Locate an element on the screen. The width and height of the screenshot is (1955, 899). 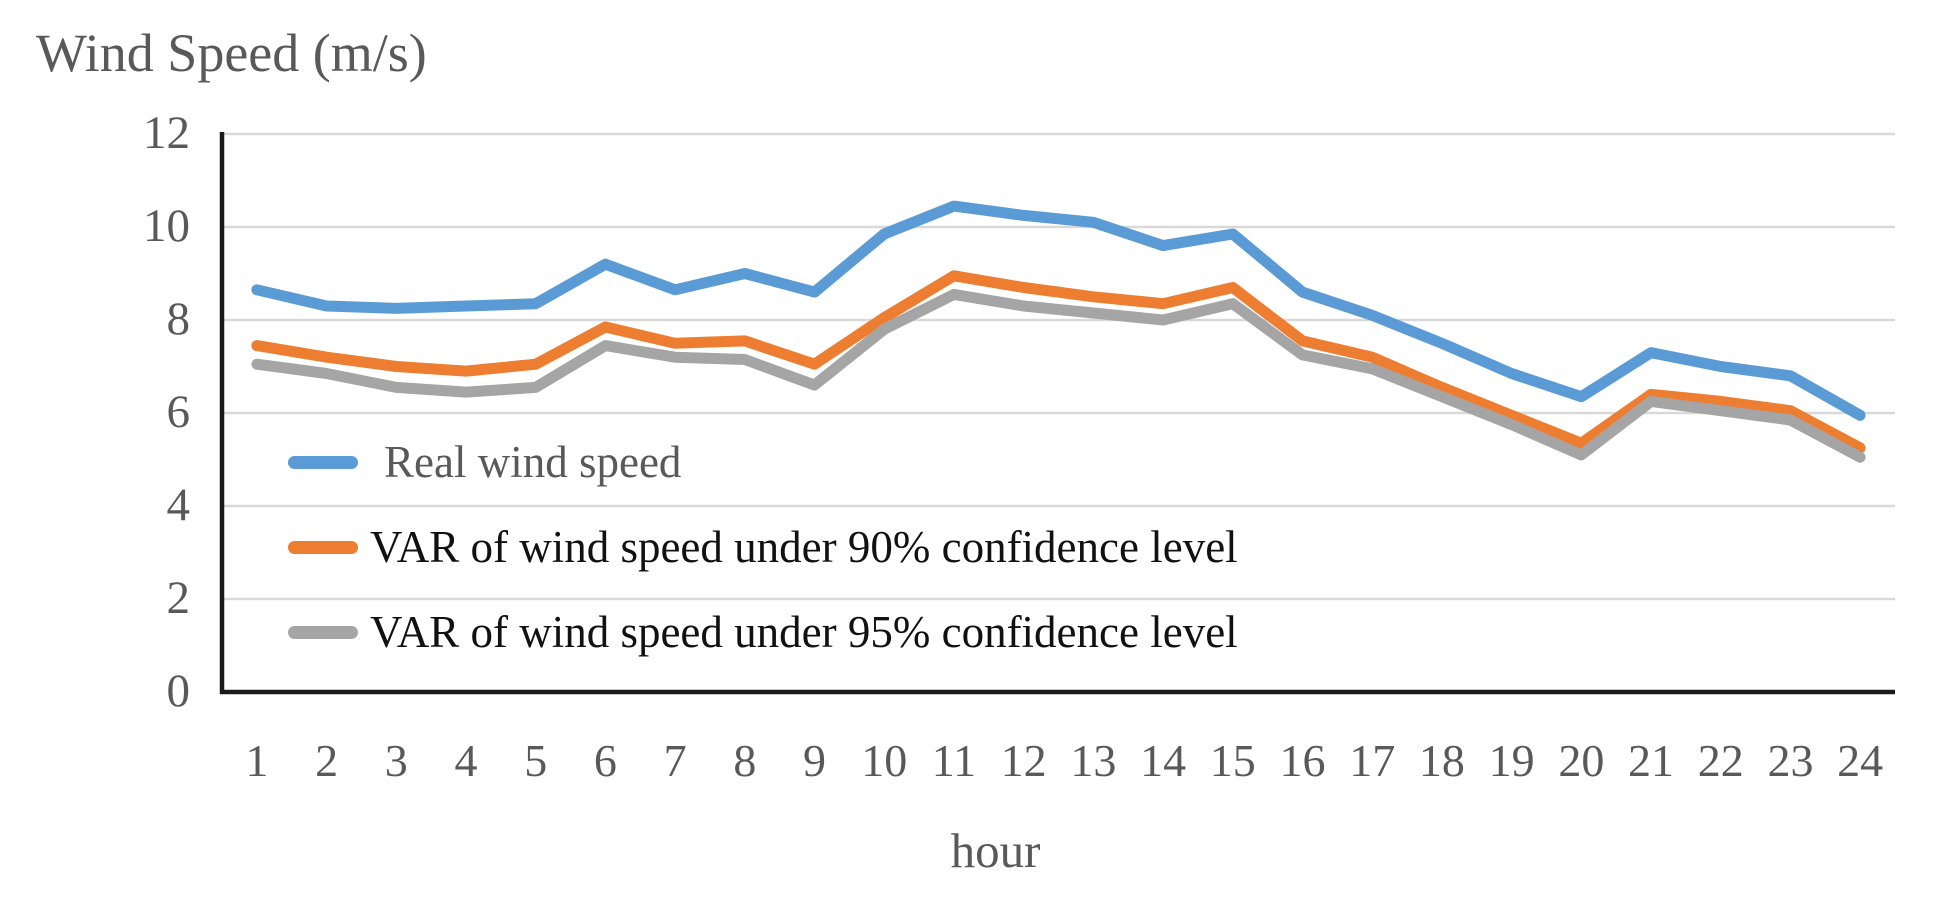
x-tick-label-24: 24 is located at coordinates (1860, 760).